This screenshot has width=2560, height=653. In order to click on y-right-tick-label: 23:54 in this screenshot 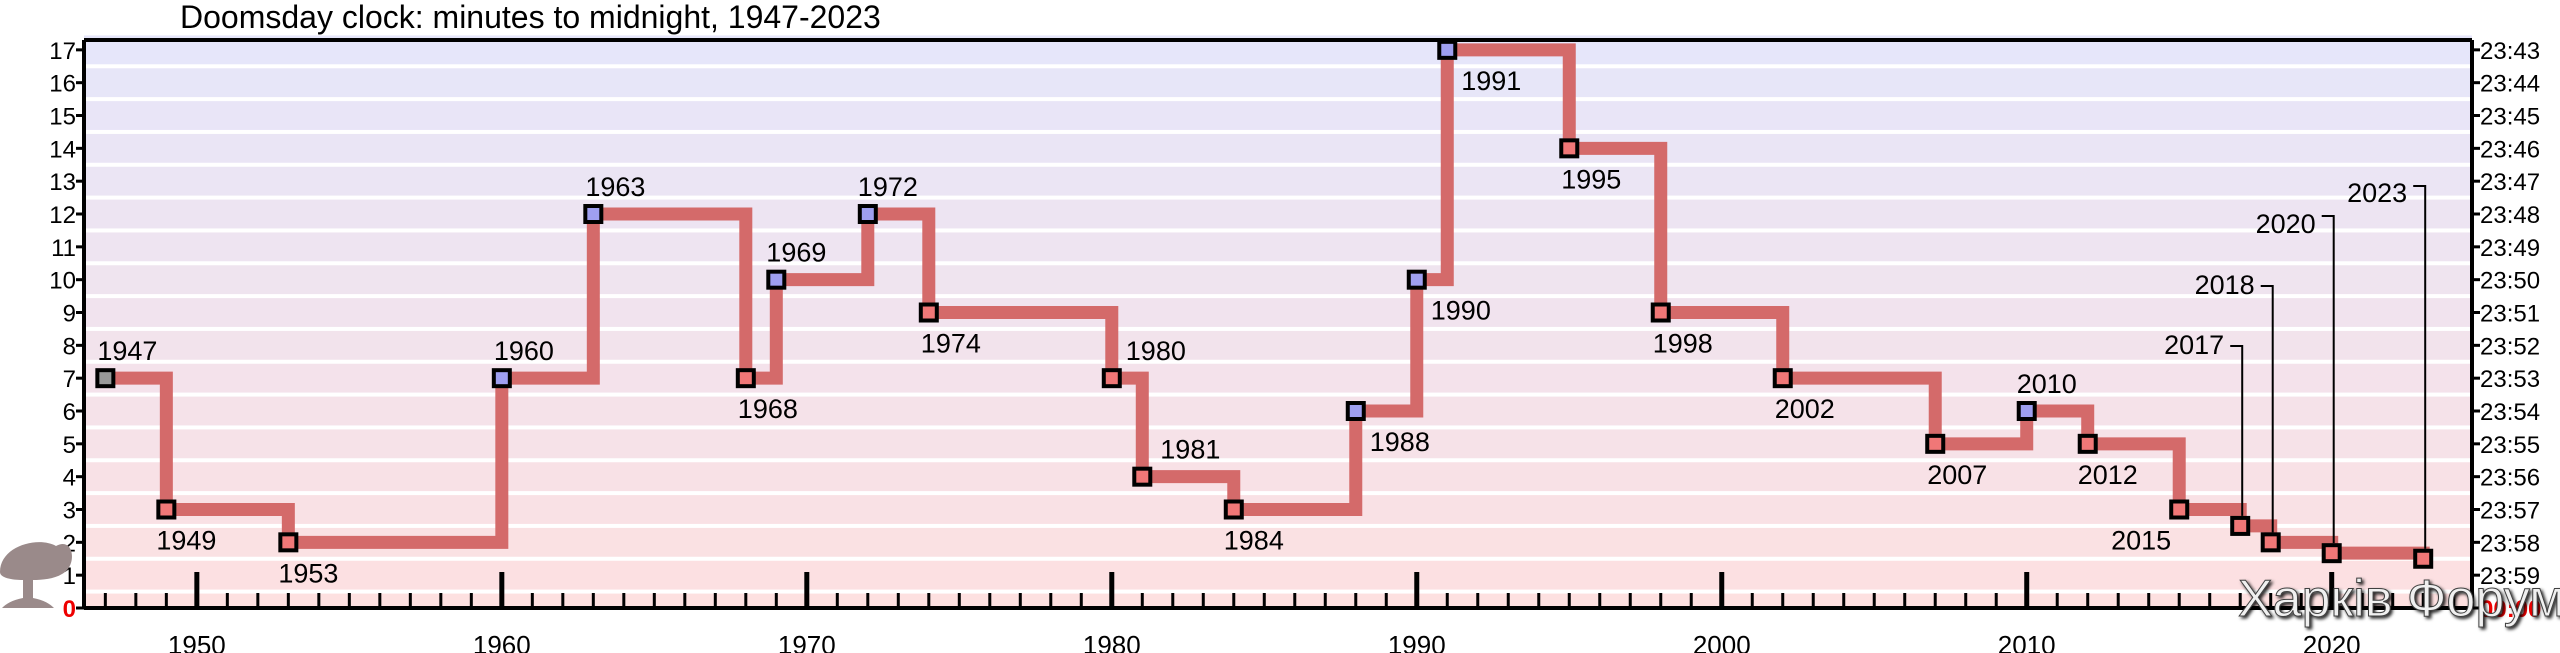, I will do `click(2510, 412)`.